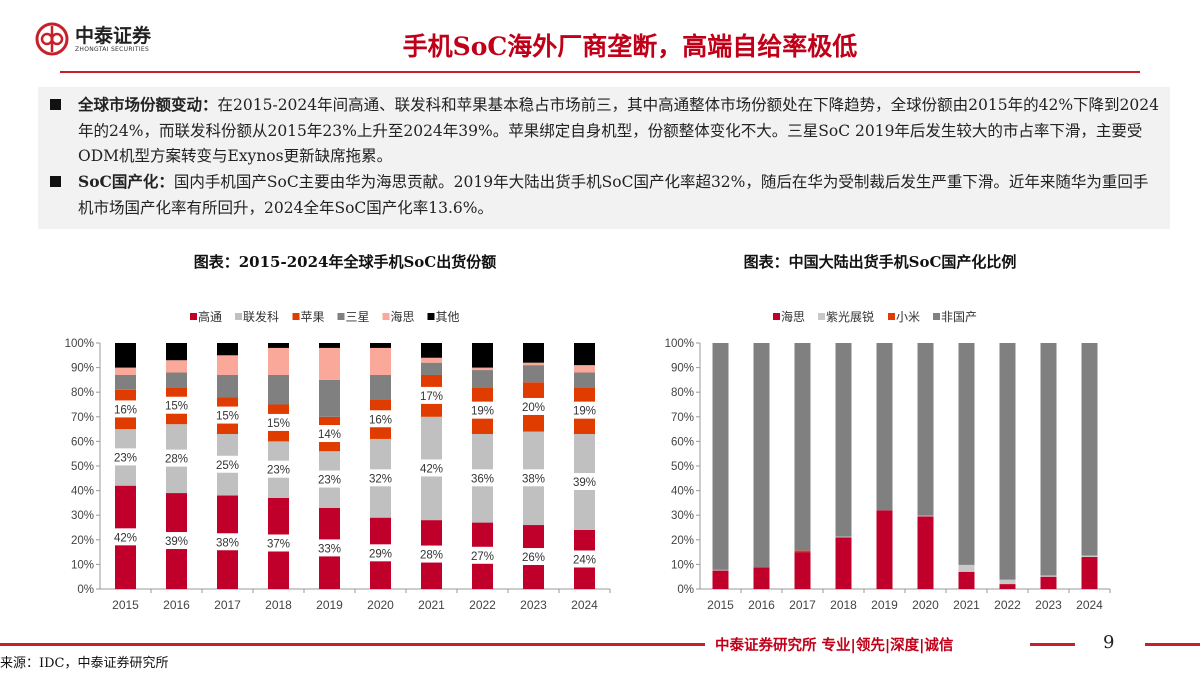 The width and height of the screenshot is (1200, 675). I want to click on legend-label: 三星, so click(358, 317).